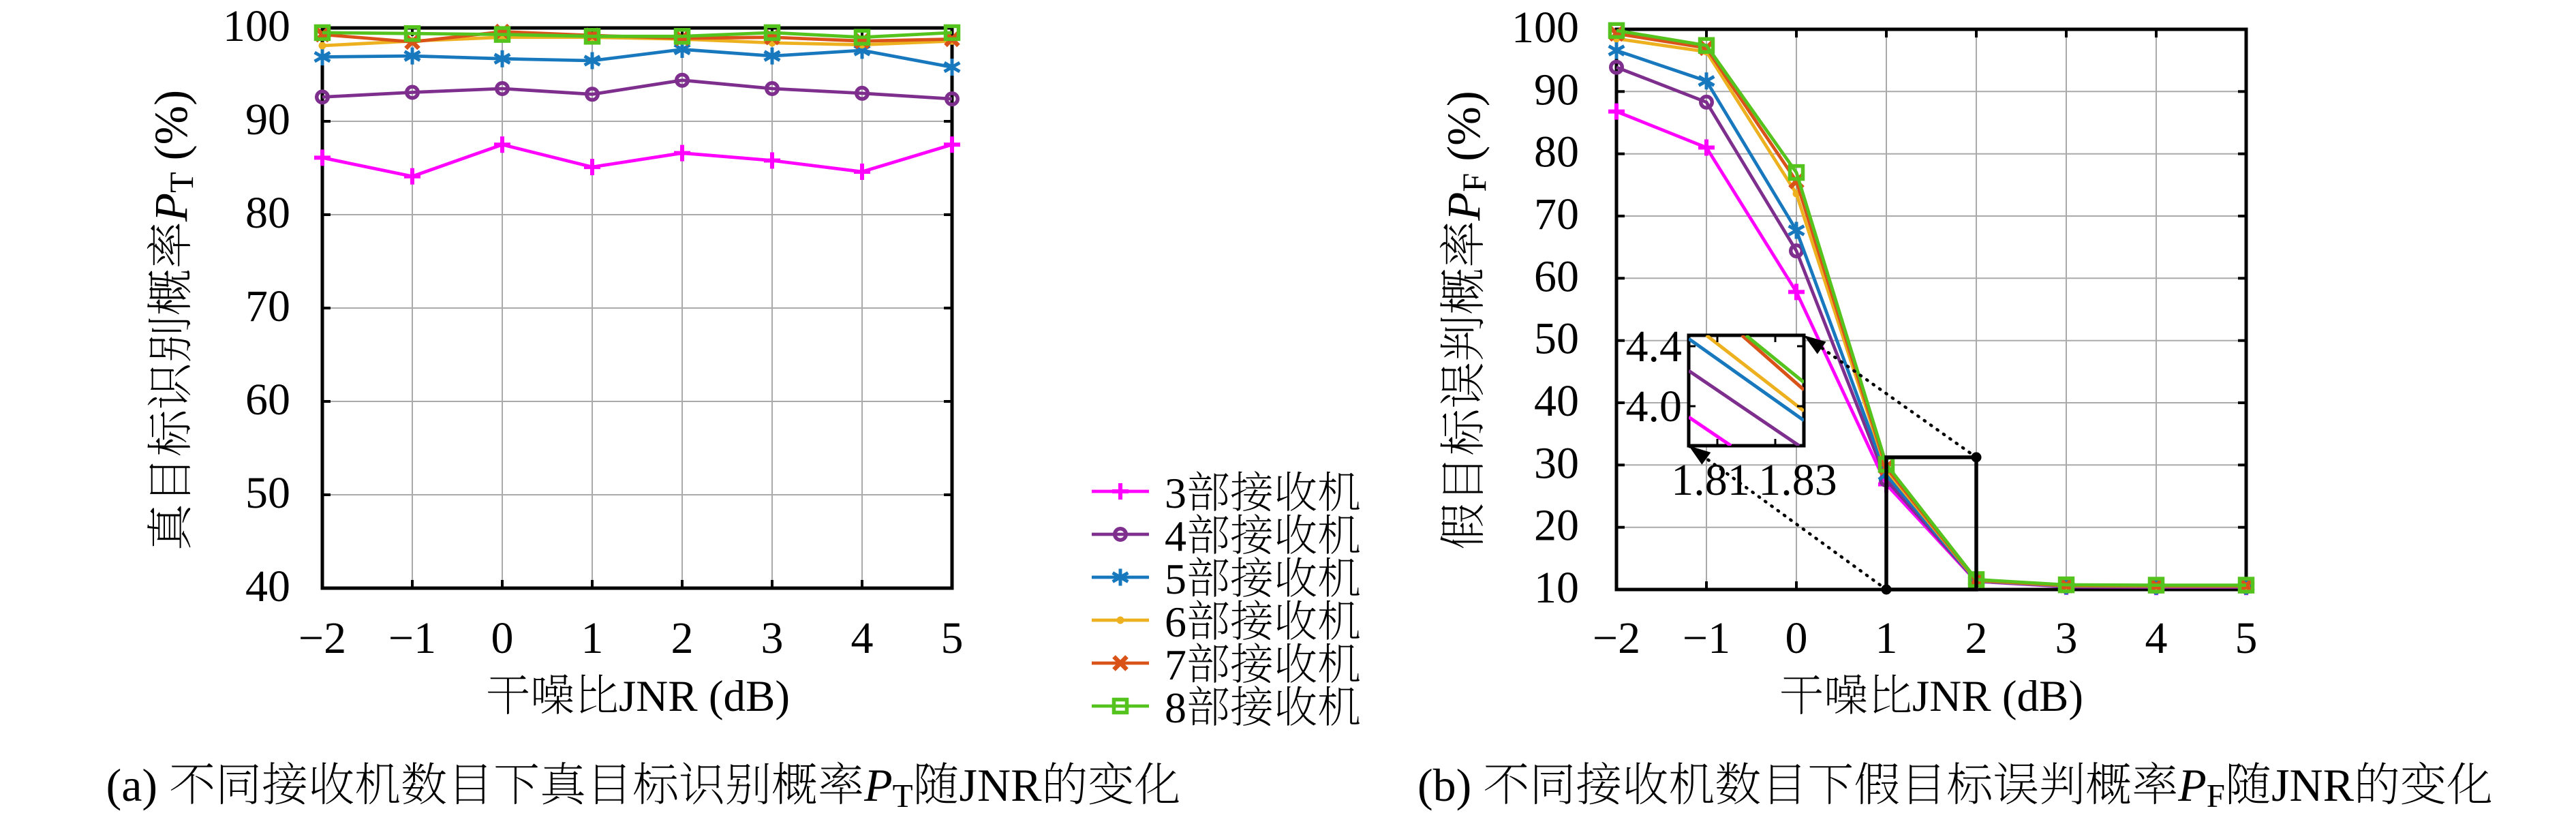 The image size is (2576, 826). I want to click on svg-text: 4.4, so click(1654, 346).